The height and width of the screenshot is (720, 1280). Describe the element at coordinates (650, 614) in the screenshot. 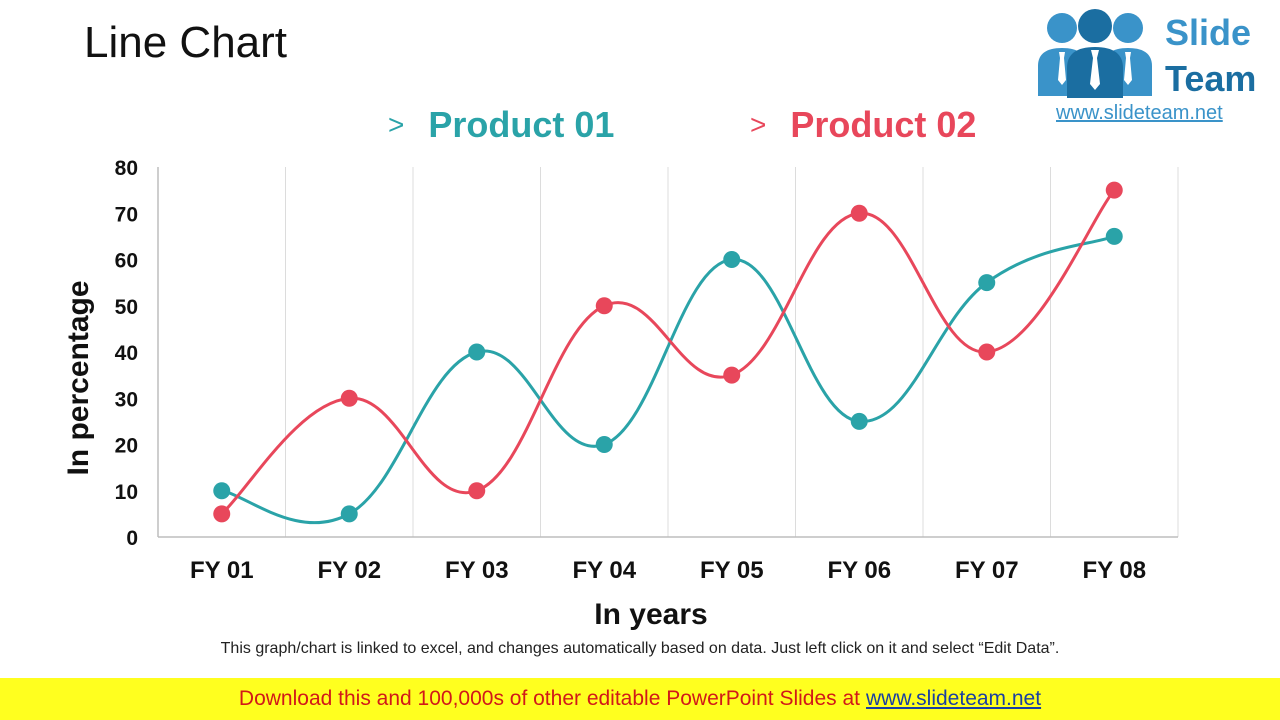

I see `x-axis-title: In years` at that location.